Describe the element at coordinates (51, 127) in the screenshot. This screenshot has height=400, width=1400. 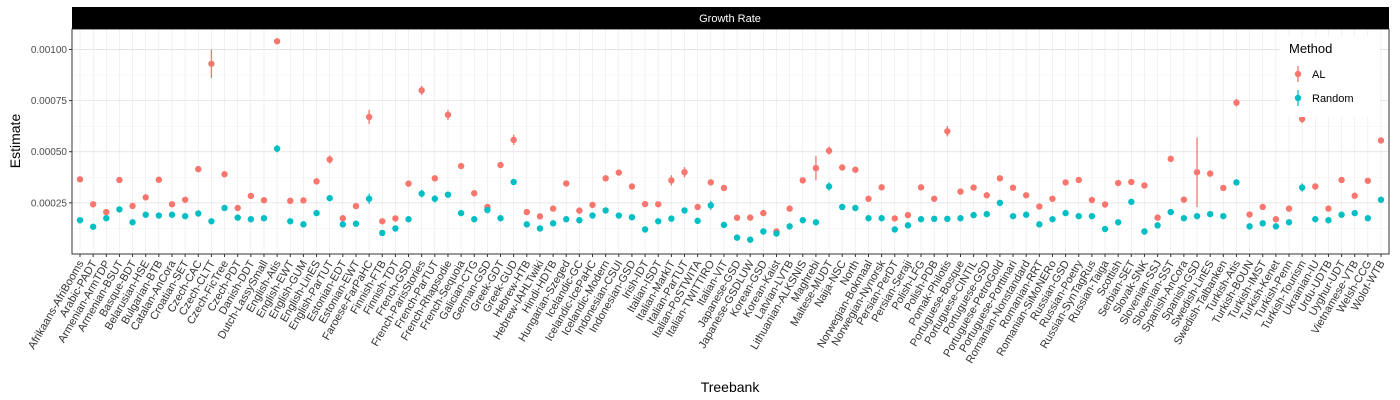
I see `y-axis: 0.00025 0.00050 0.00075 0.00100` at that location.